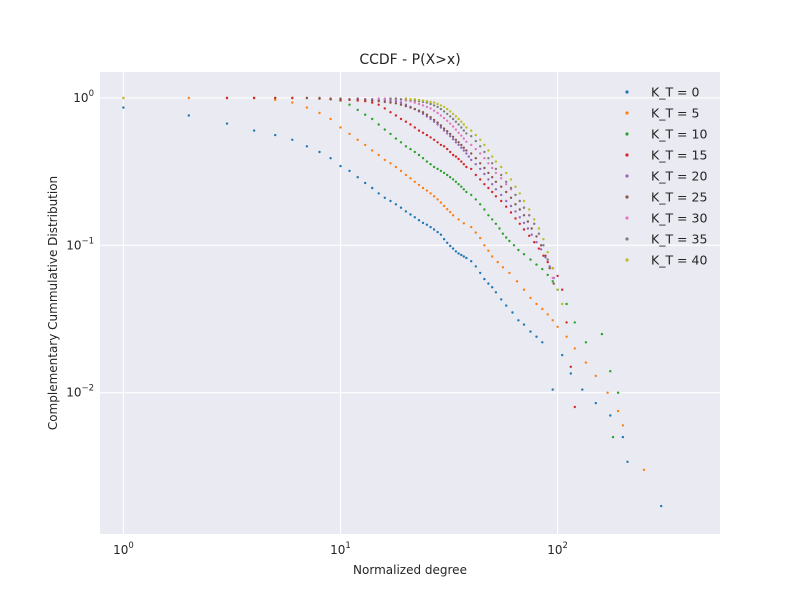  I want to click on y-tick-label: 10−2, so click(80, 392).